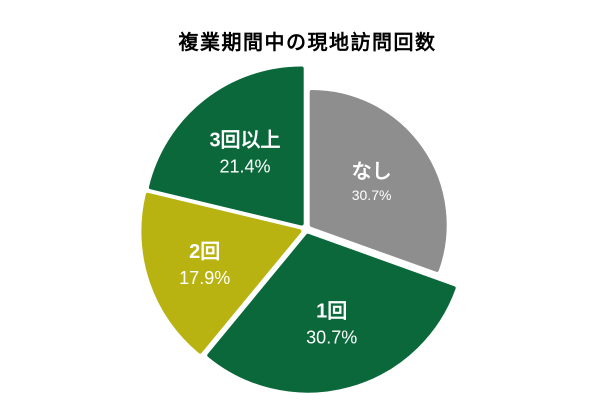  I want to click on slice-percent-3: 21.4%, so click(244, 167).